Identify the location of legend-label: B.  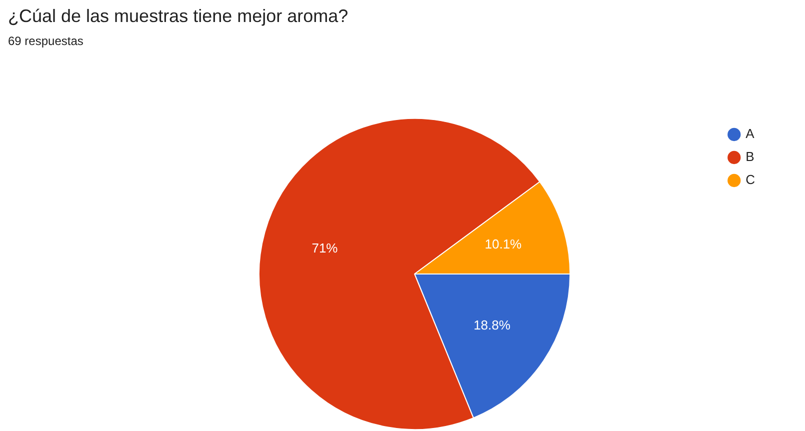
(750, 156).